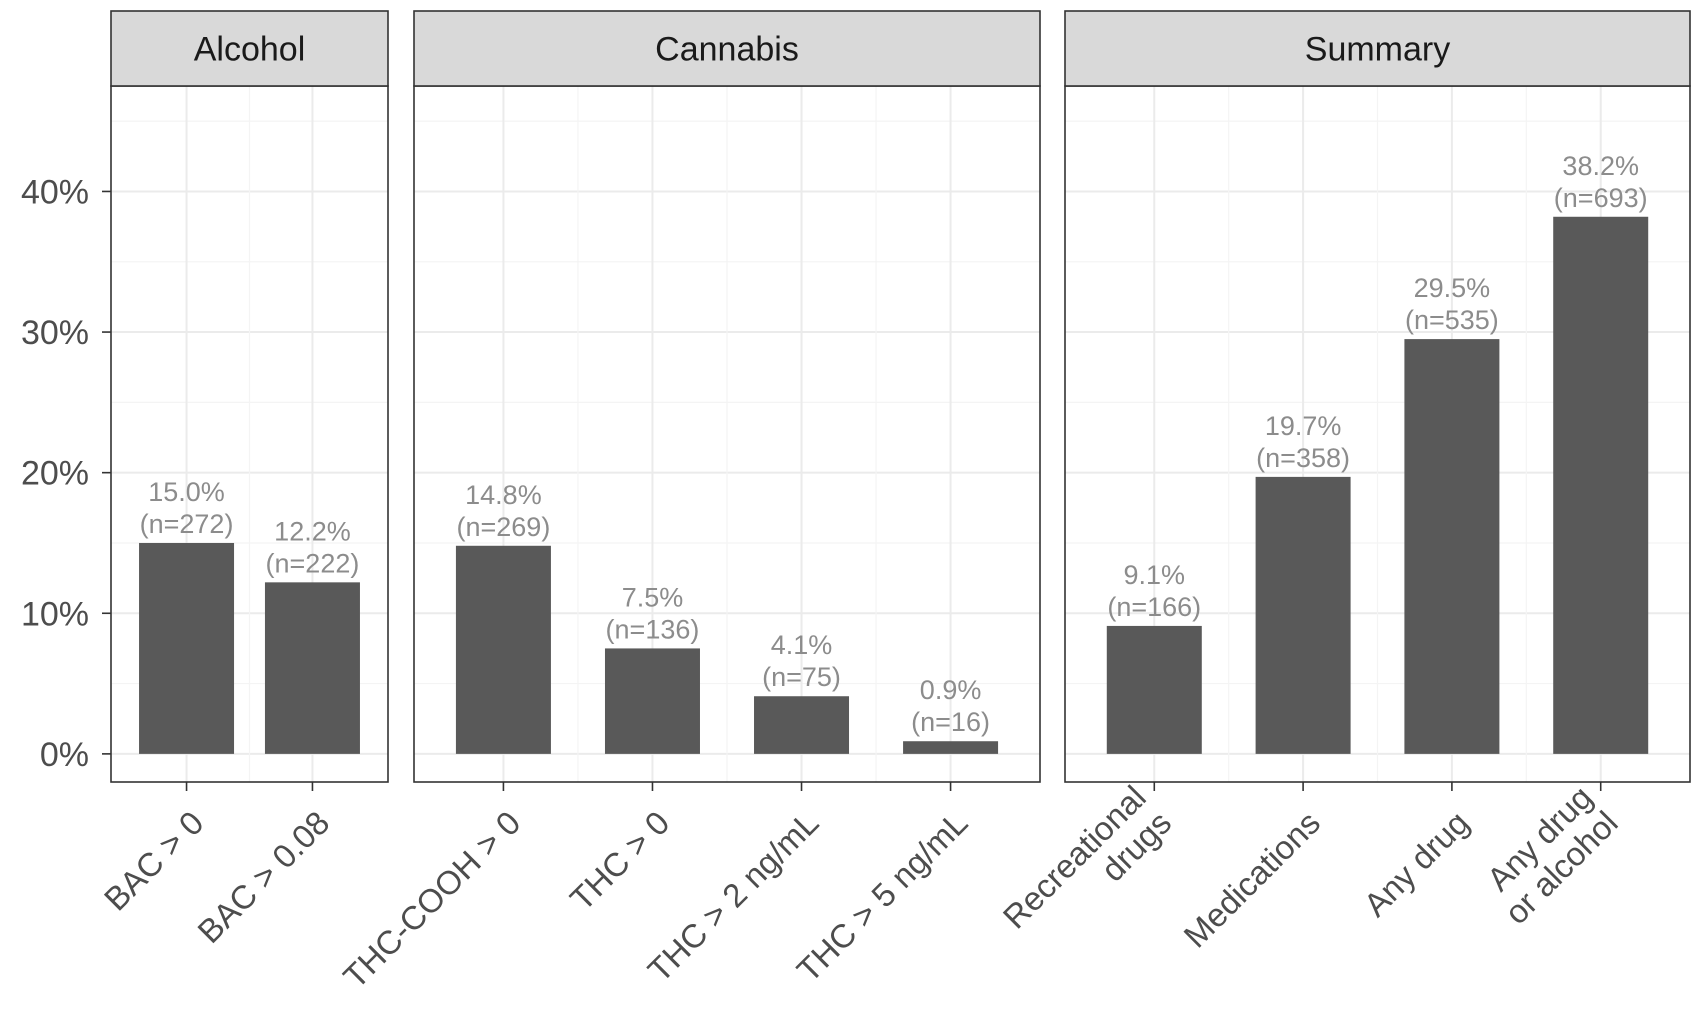 This screenshot has height=1014, width=1692. I want to click on x-tick-label: Recreationaldrugs, so click(1087, 869).